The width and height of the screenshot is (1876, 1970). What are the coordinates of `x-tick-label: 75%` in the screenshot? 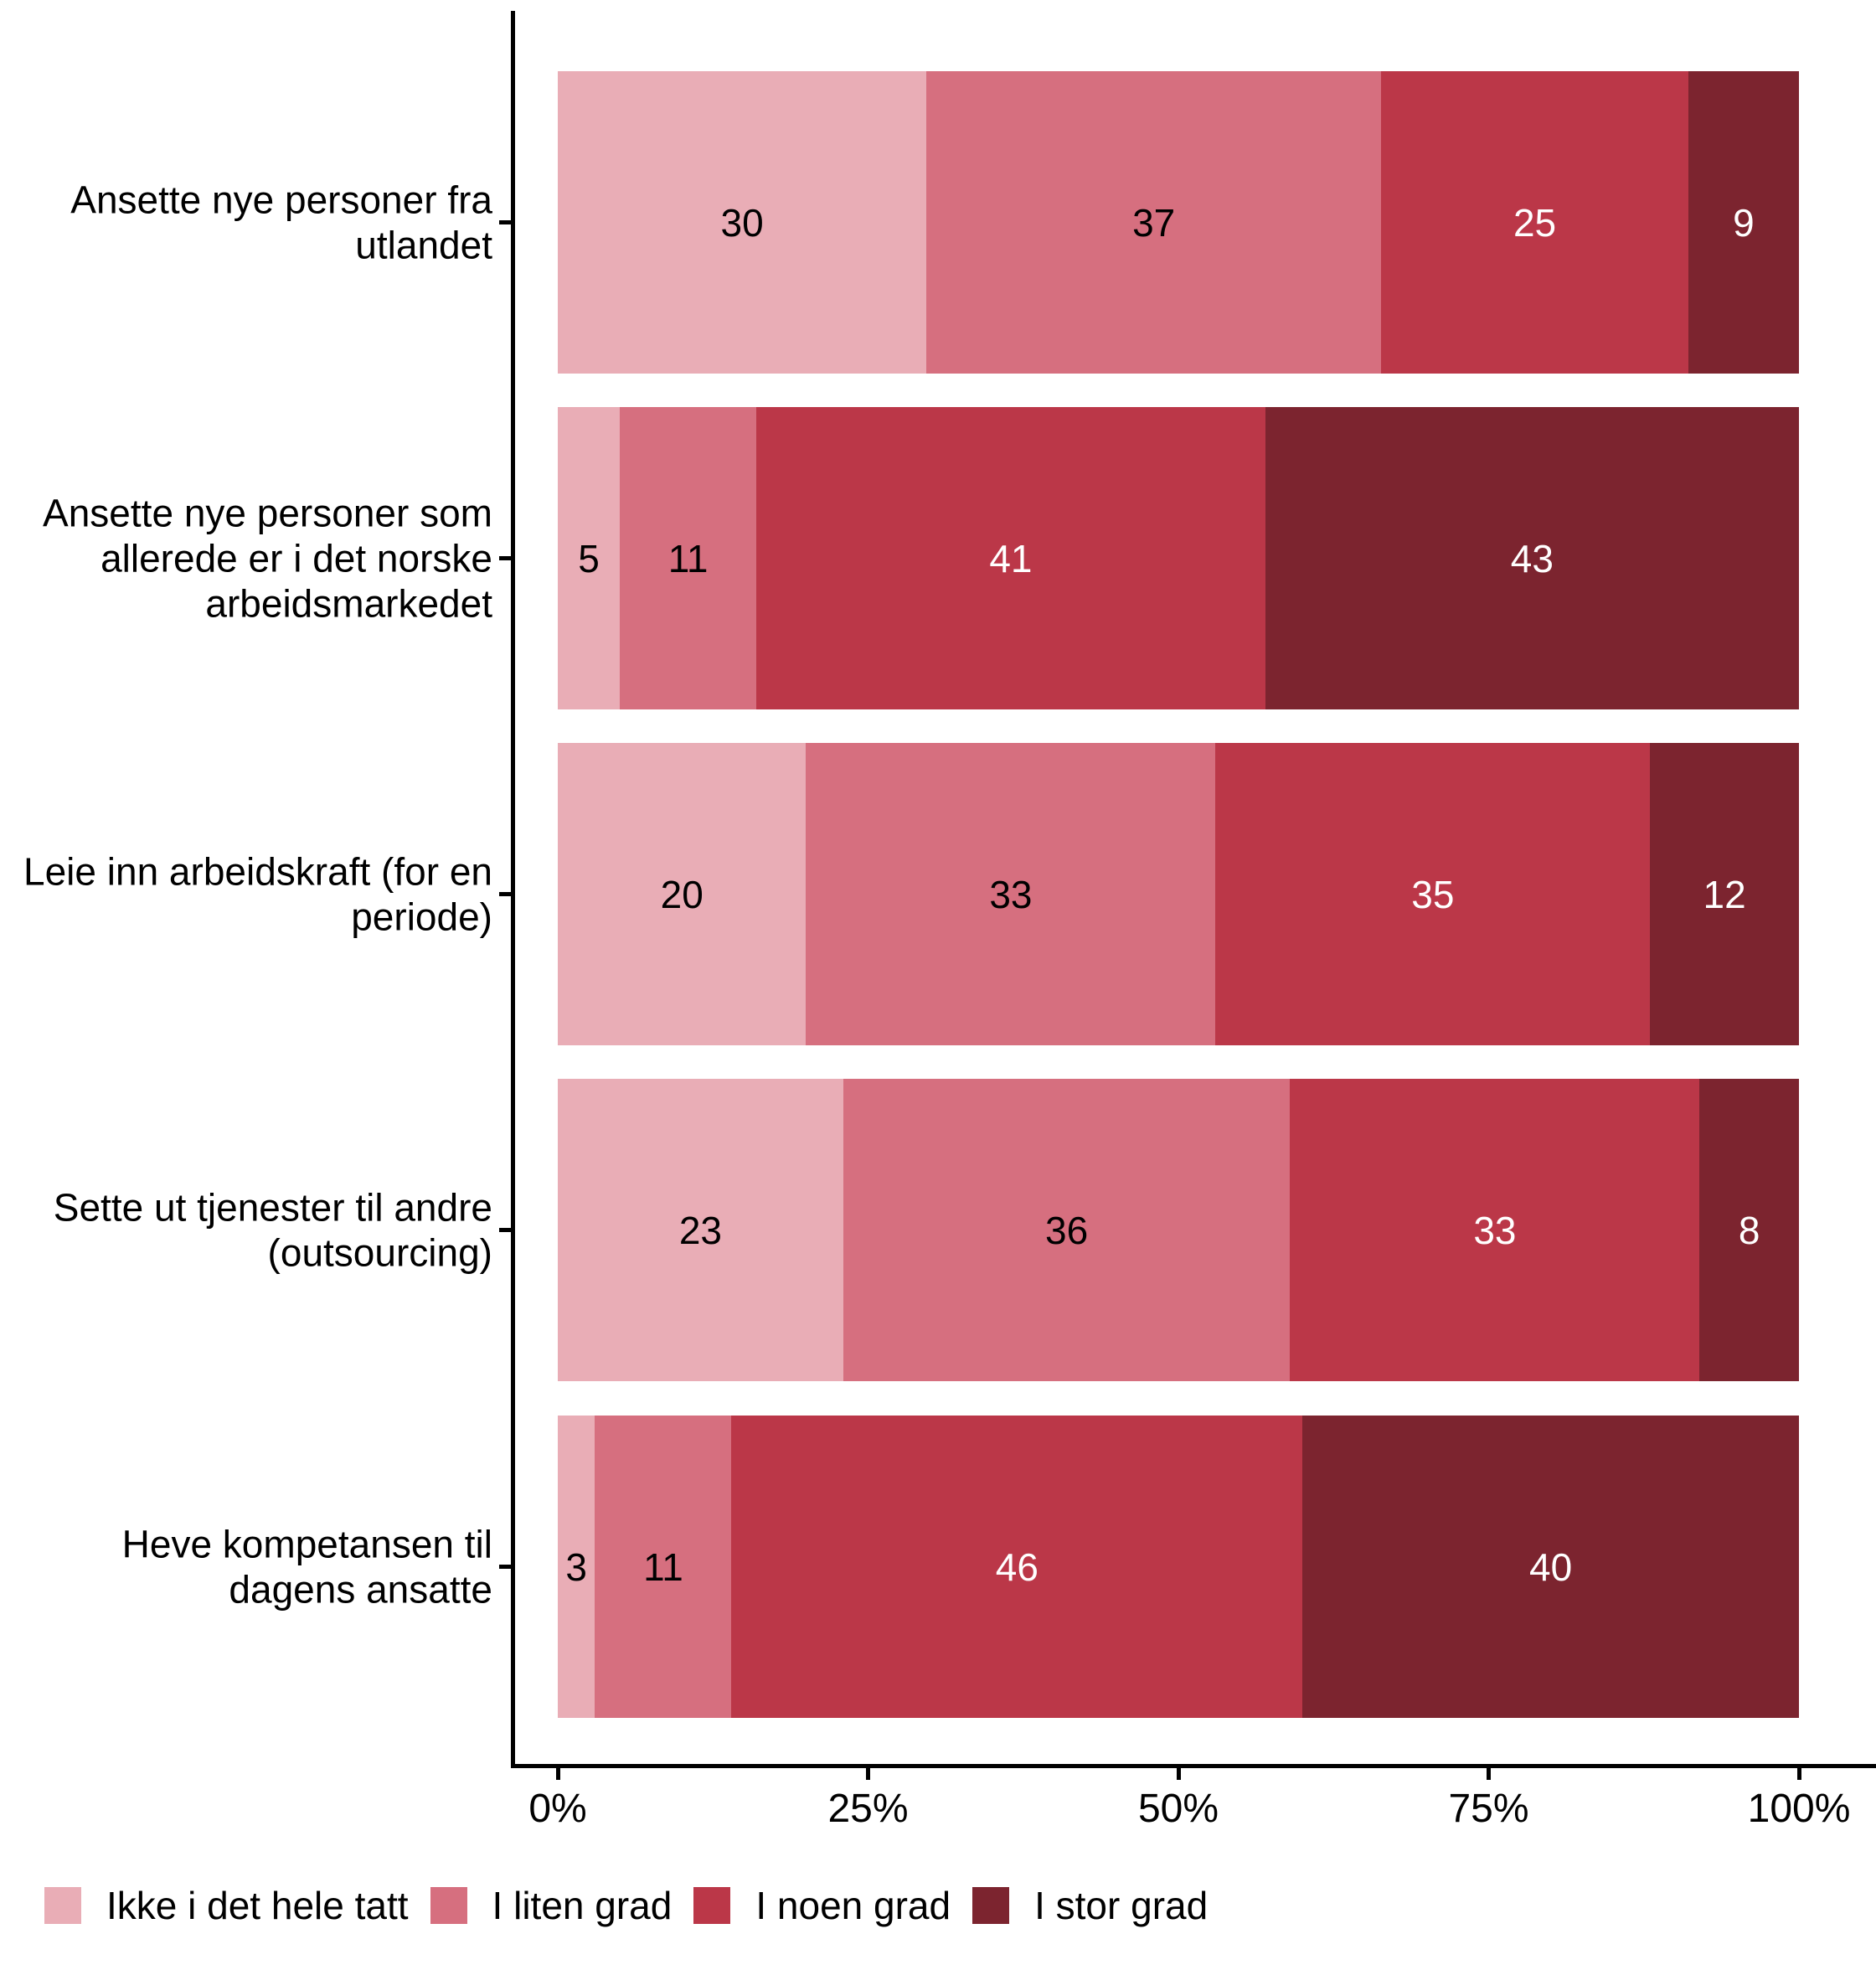 It's located at (1488, 1809).